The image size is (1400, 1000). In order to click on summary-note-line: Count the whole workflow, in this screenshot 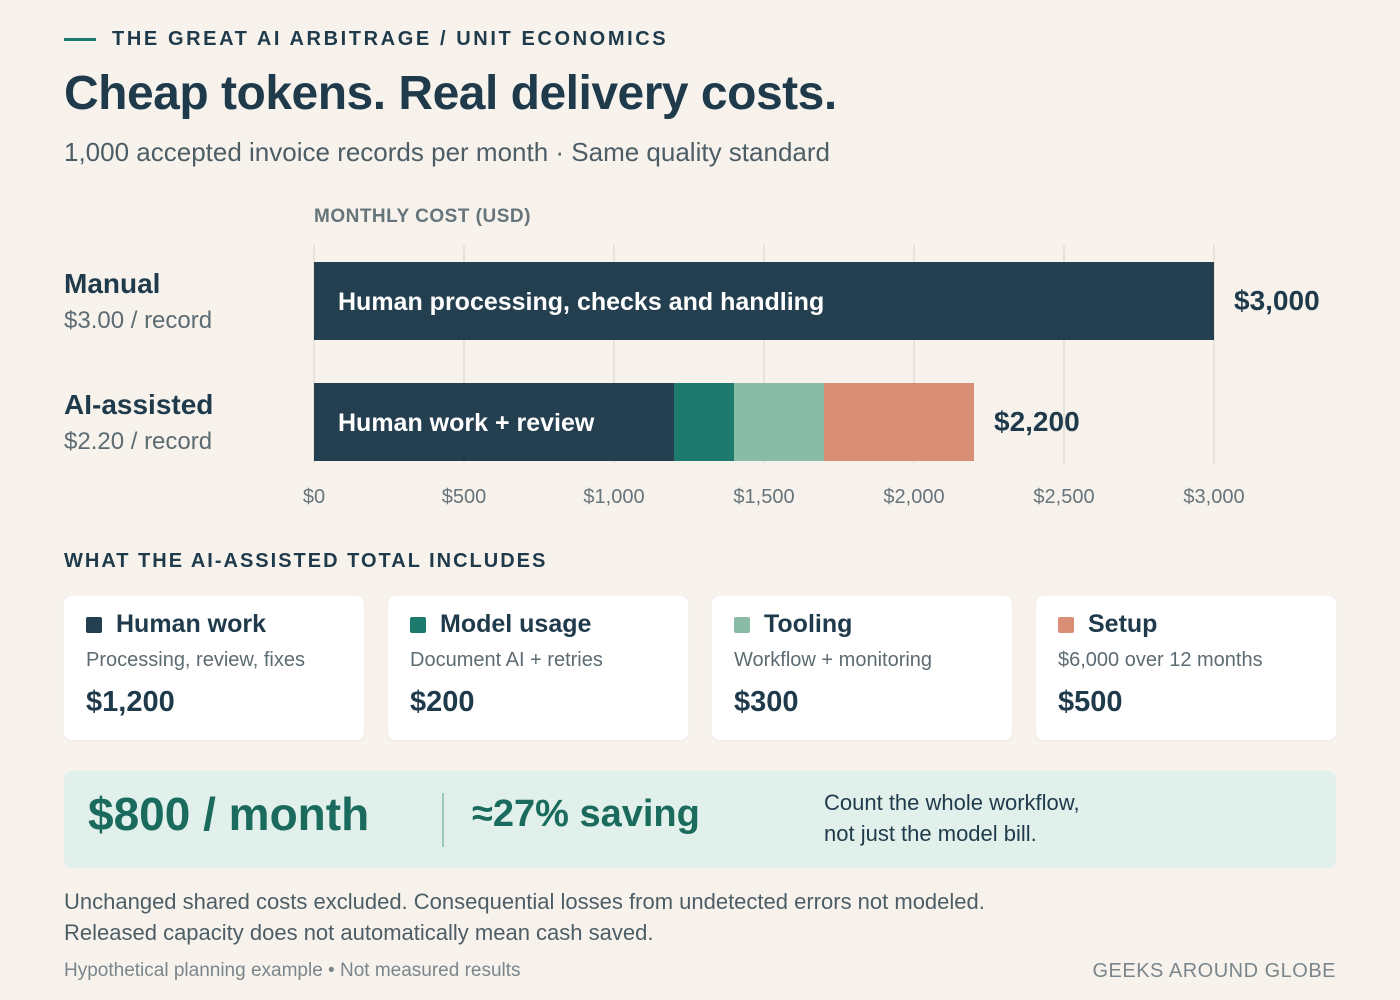, I will do `click(952, 802)`.